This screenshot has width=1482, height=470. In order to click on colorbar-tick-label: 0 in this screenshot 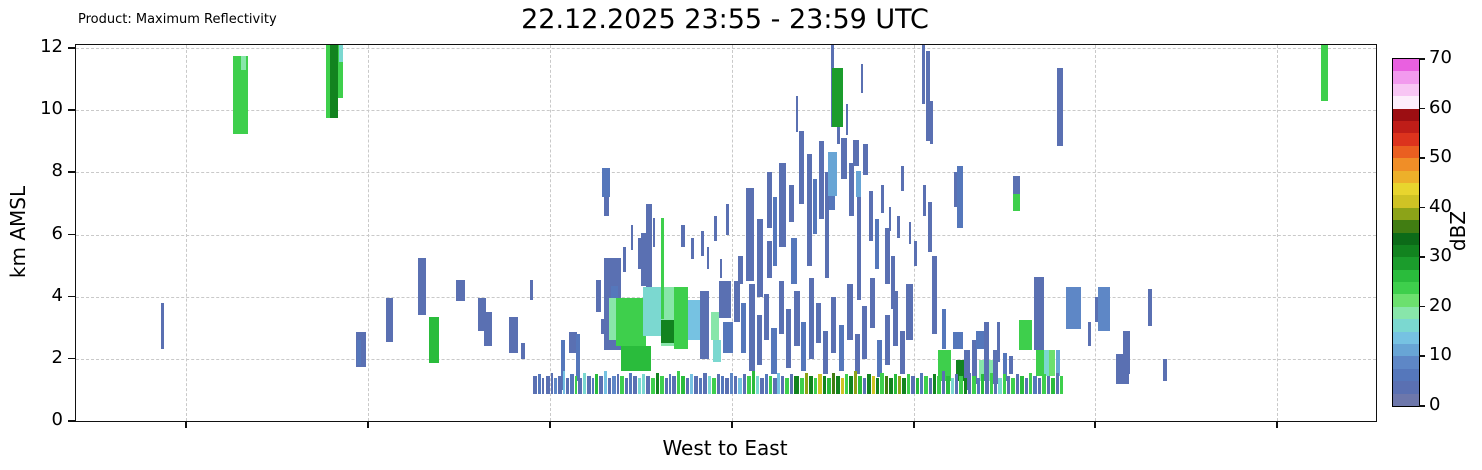, I will do `click(1435, 404)`.